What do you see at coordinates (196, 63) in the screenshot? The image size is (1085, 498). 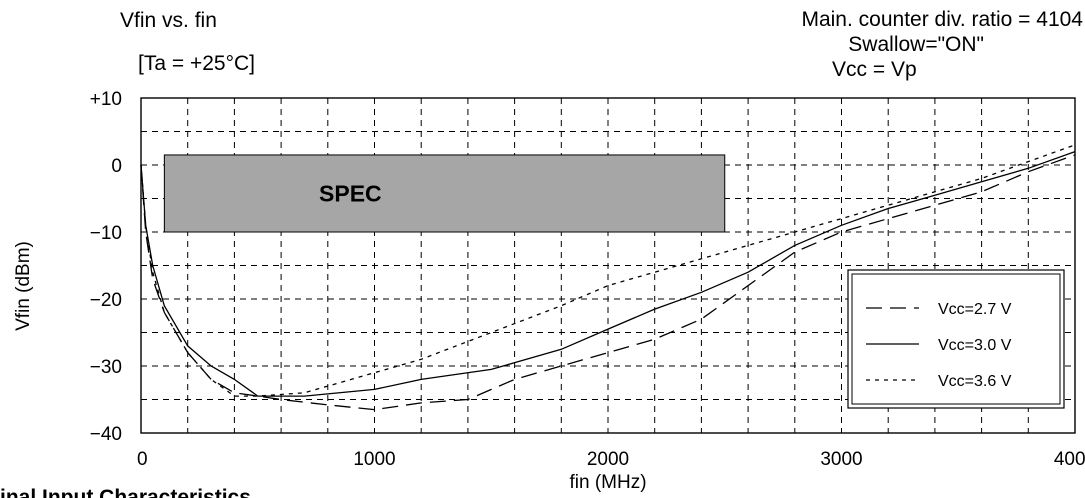 I see `condition-label: [Ta = +25°C]` at bounding box center [196, 63].